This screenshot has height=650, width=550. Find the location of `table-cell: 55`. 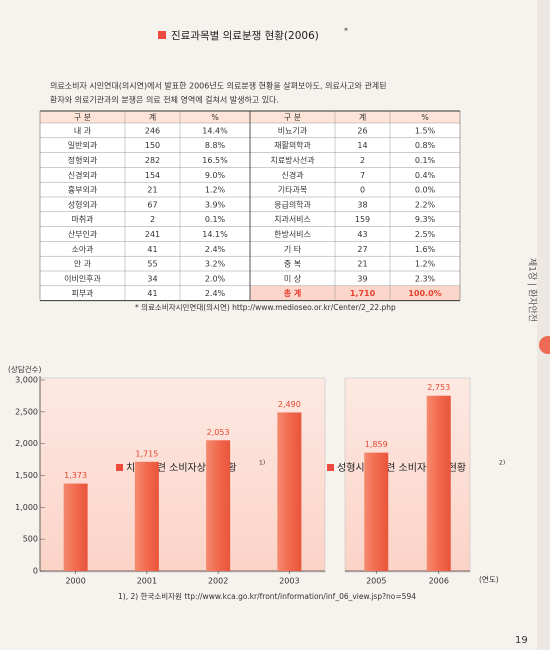

table-cell: 55 is located at coordinates (152, 264).